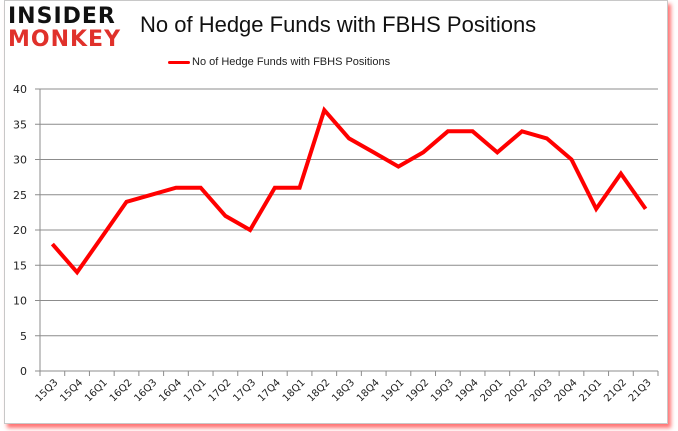 This screenshot has width=678, height=431. Describe the element at coordinates (121, 390) in the screenshot. I see `x-tick-label: 16Q2` at that location.